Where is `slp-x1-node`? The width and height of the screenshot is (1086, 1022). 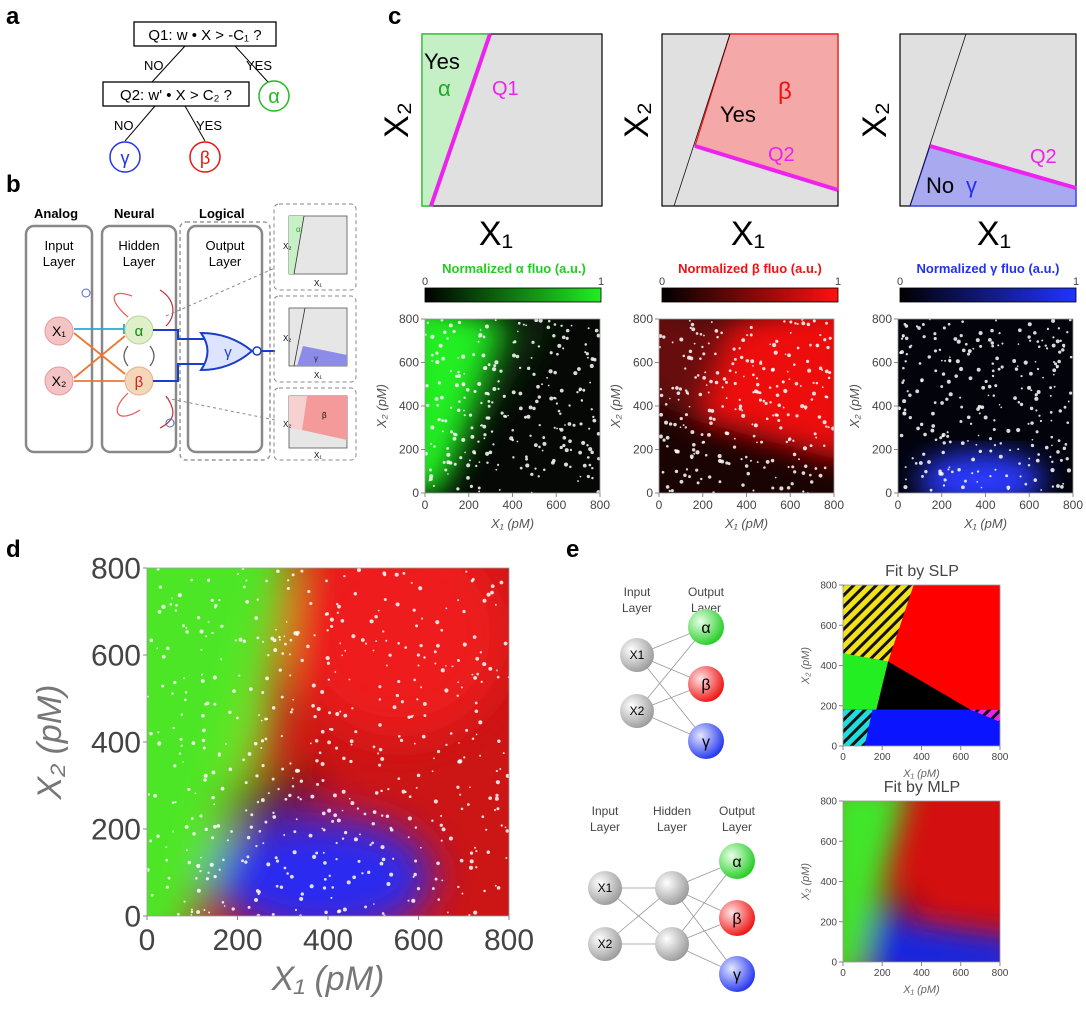 slp-x1-node is located at coordinates (637, 655).